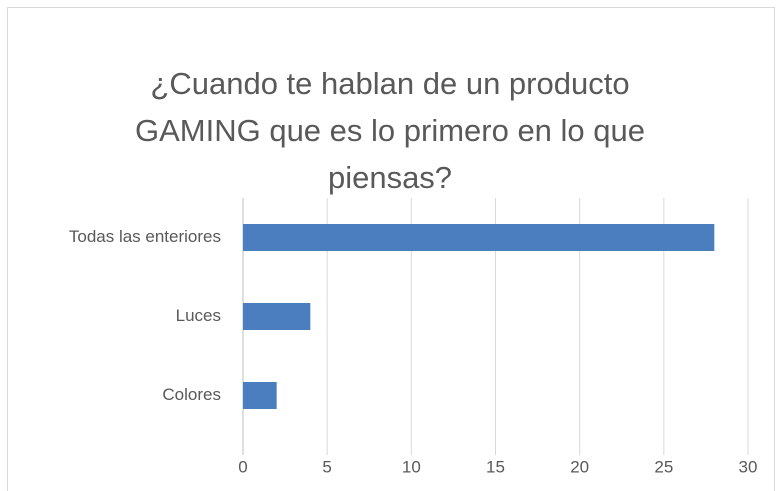 The width and height of the screenshot is (783, 491). I want to click on x-tick-label: 10, so click(411, 466).